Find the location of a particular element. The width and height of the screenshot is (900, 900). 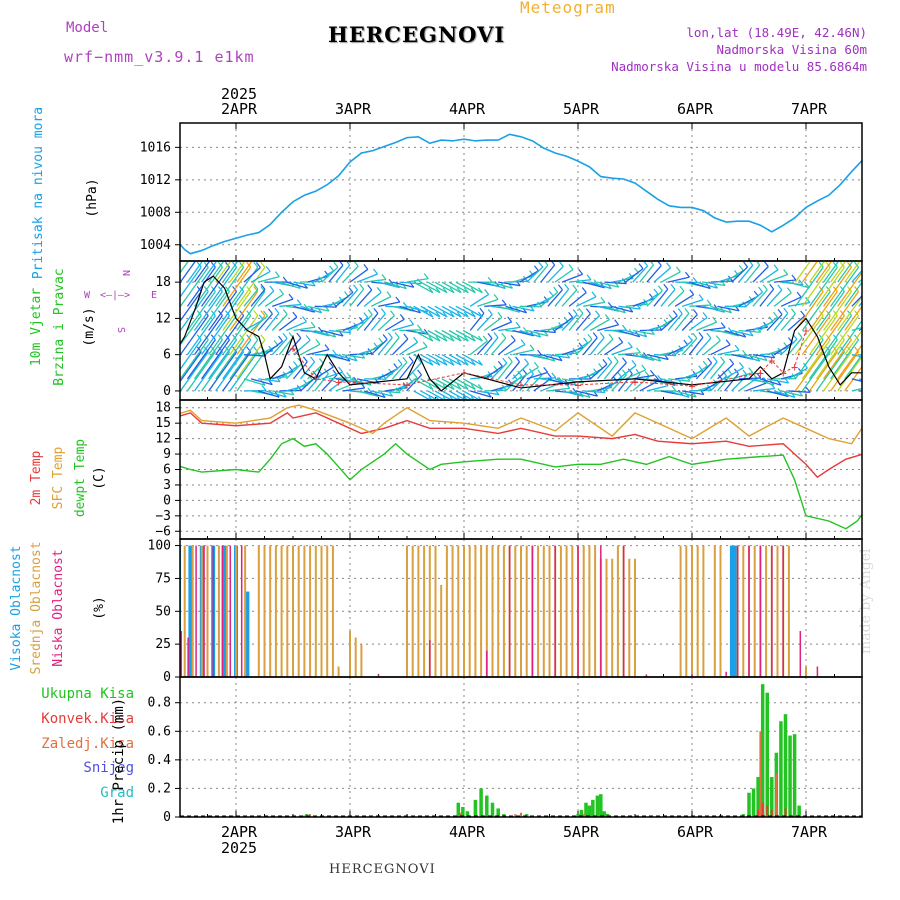

top-axis-day-label: 2APR is located at coordinates (239, 109).